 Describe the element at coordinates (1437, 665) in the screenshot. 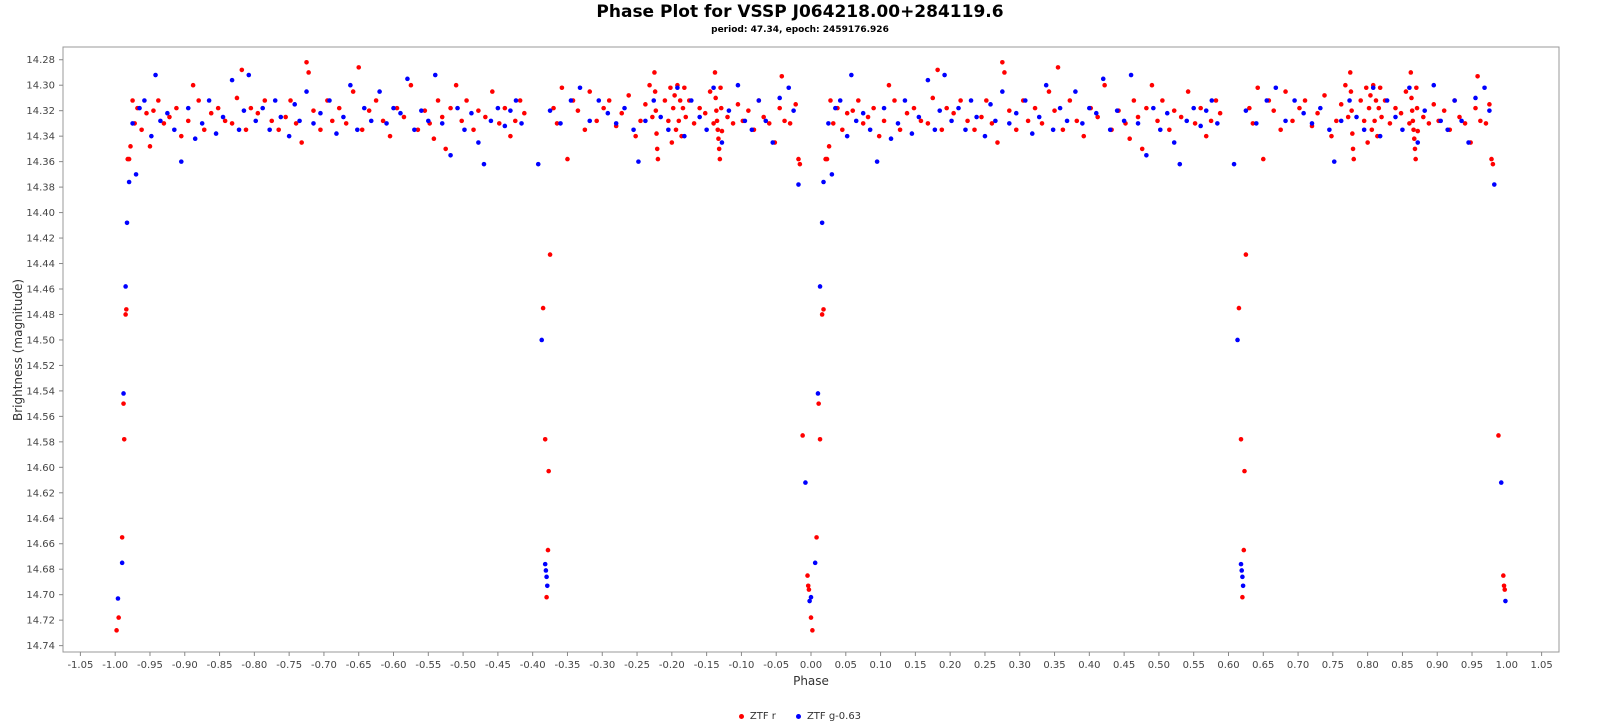

I see `x-tick-label: 0.90` at that location.